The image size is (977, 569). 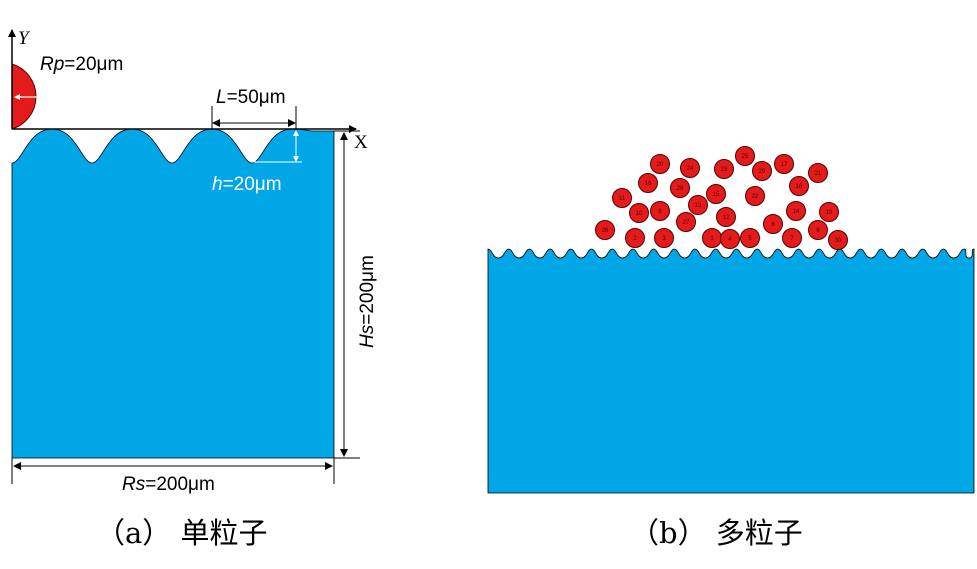 I want to click on particle-label: 26, so click(x=605, y=231).